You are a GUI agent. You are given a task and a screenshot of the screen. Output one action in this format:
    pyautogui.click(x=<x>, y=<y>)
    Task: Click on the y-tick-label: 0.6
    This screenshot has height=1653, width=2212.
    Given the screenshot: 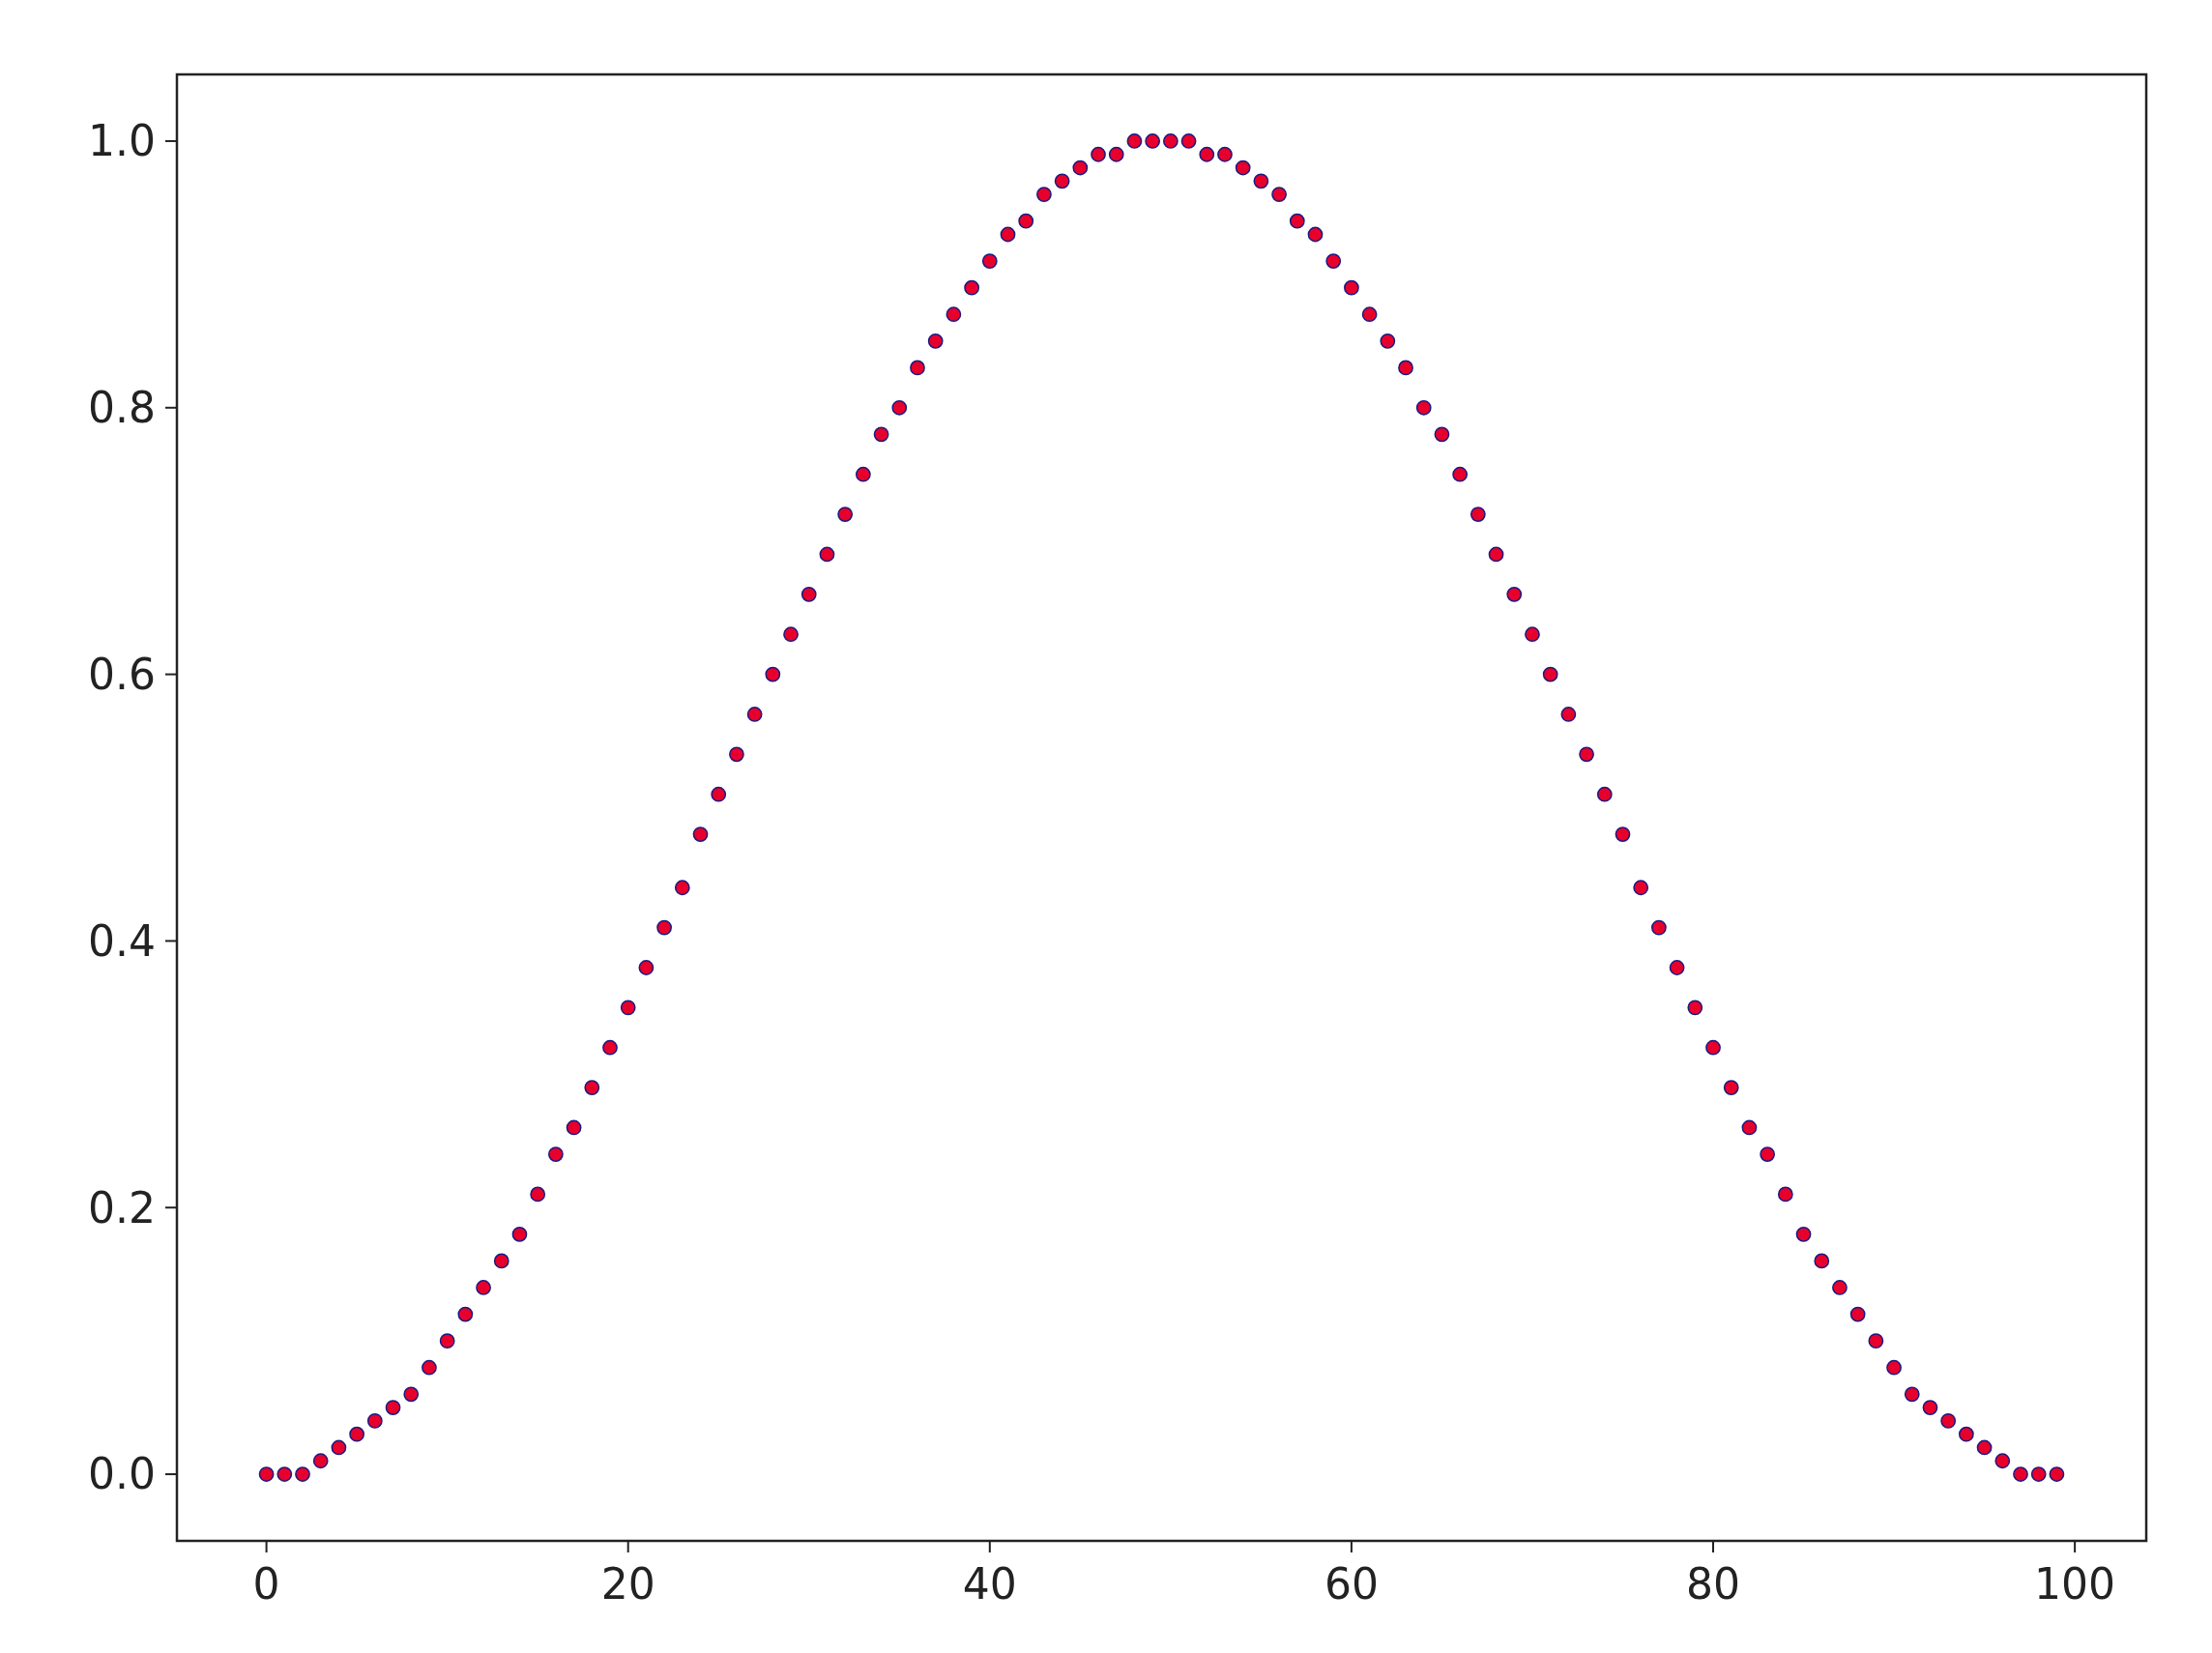 What is the action you would take?
    pyautogui.click(x=122, y=674)
    